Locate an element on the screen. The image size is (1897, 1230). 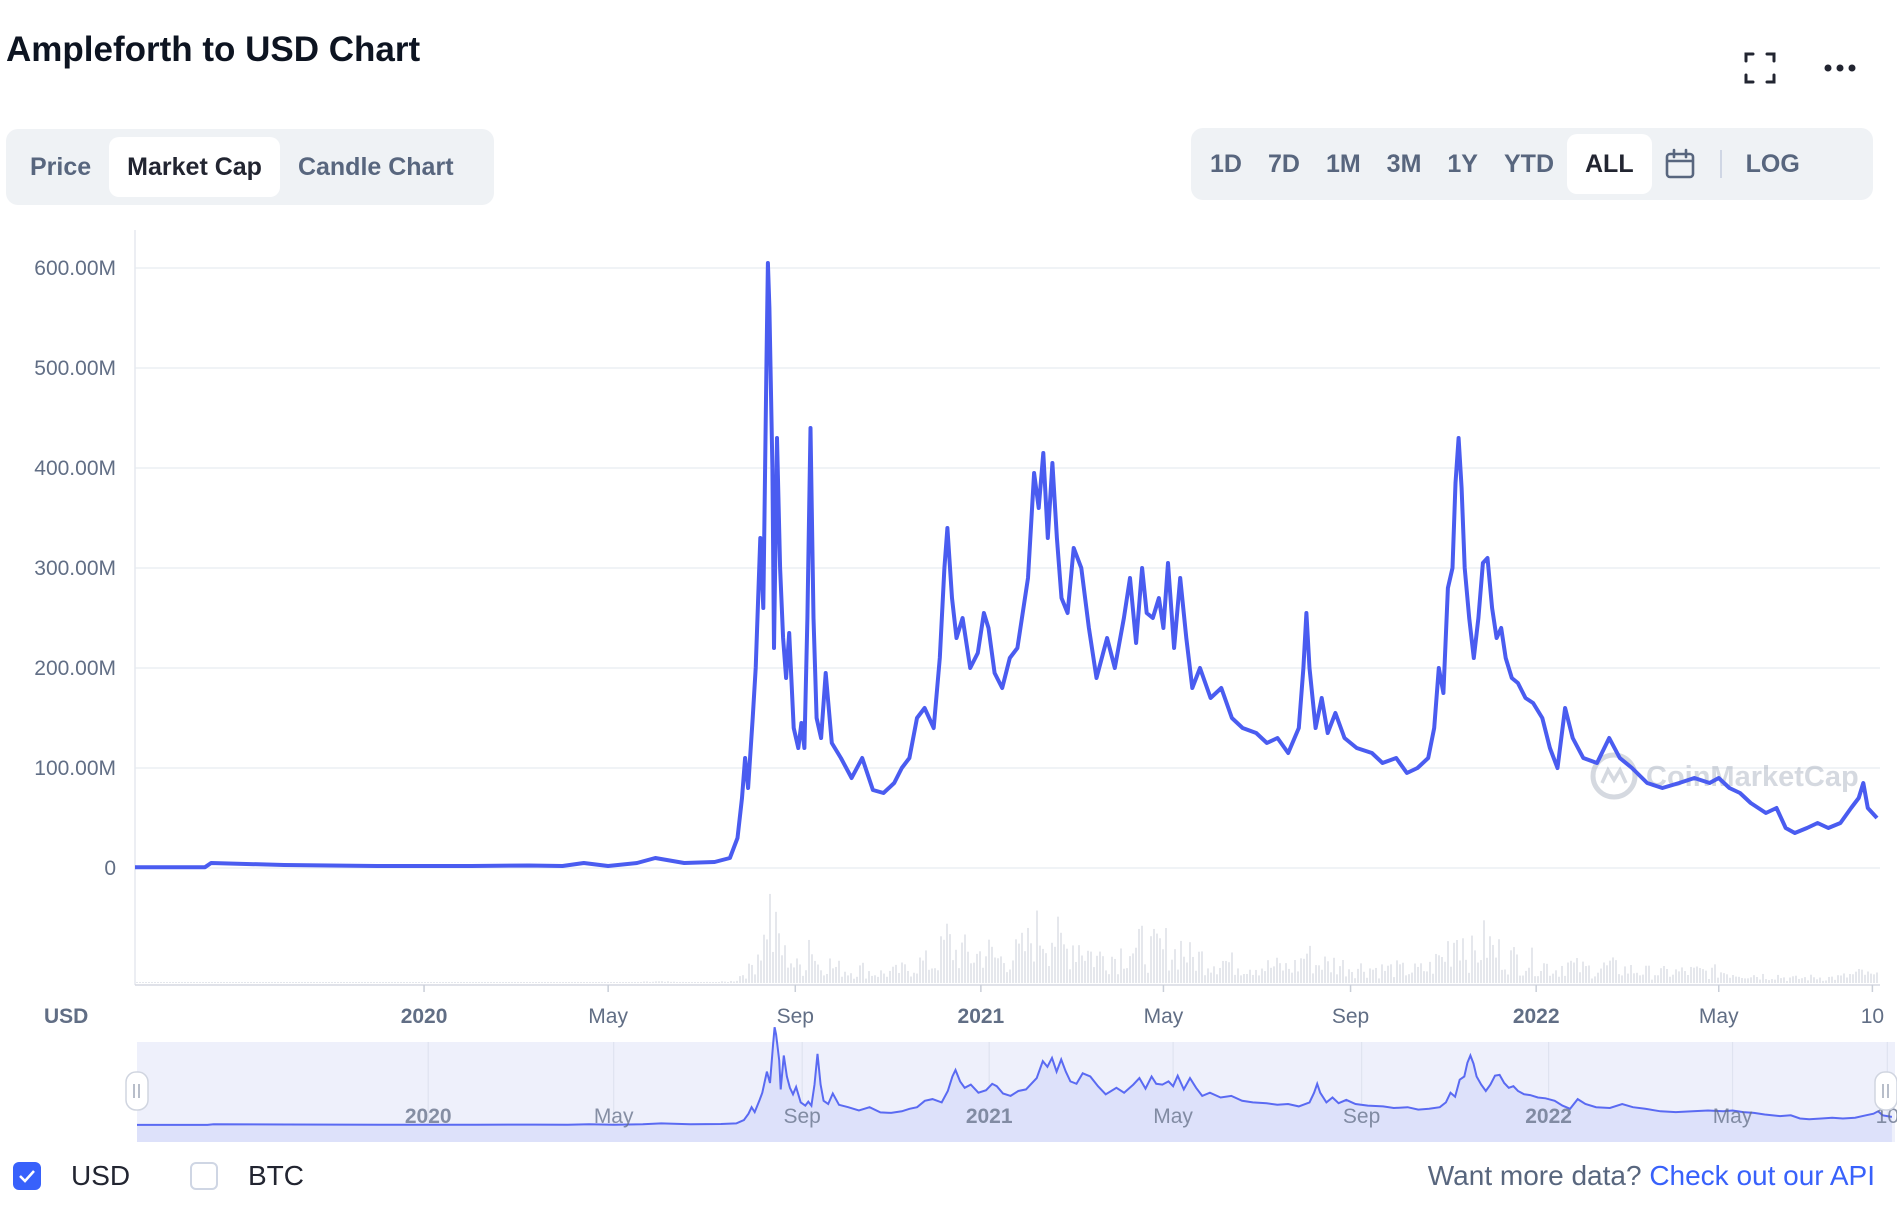
x-tick-label: 2022 is located at coordinates (1536, 1016).